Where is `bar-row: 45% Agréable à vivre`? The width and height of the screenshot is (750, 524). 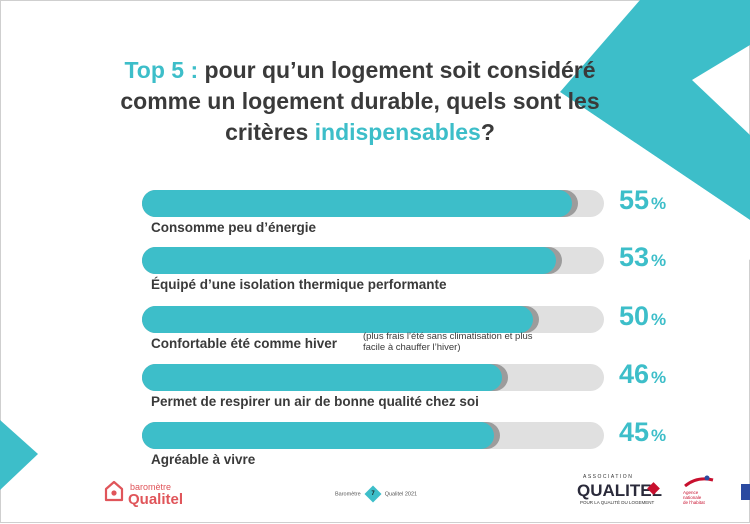 bar-row: 45% Agréable à vivre is located at coordinates (412, 448).